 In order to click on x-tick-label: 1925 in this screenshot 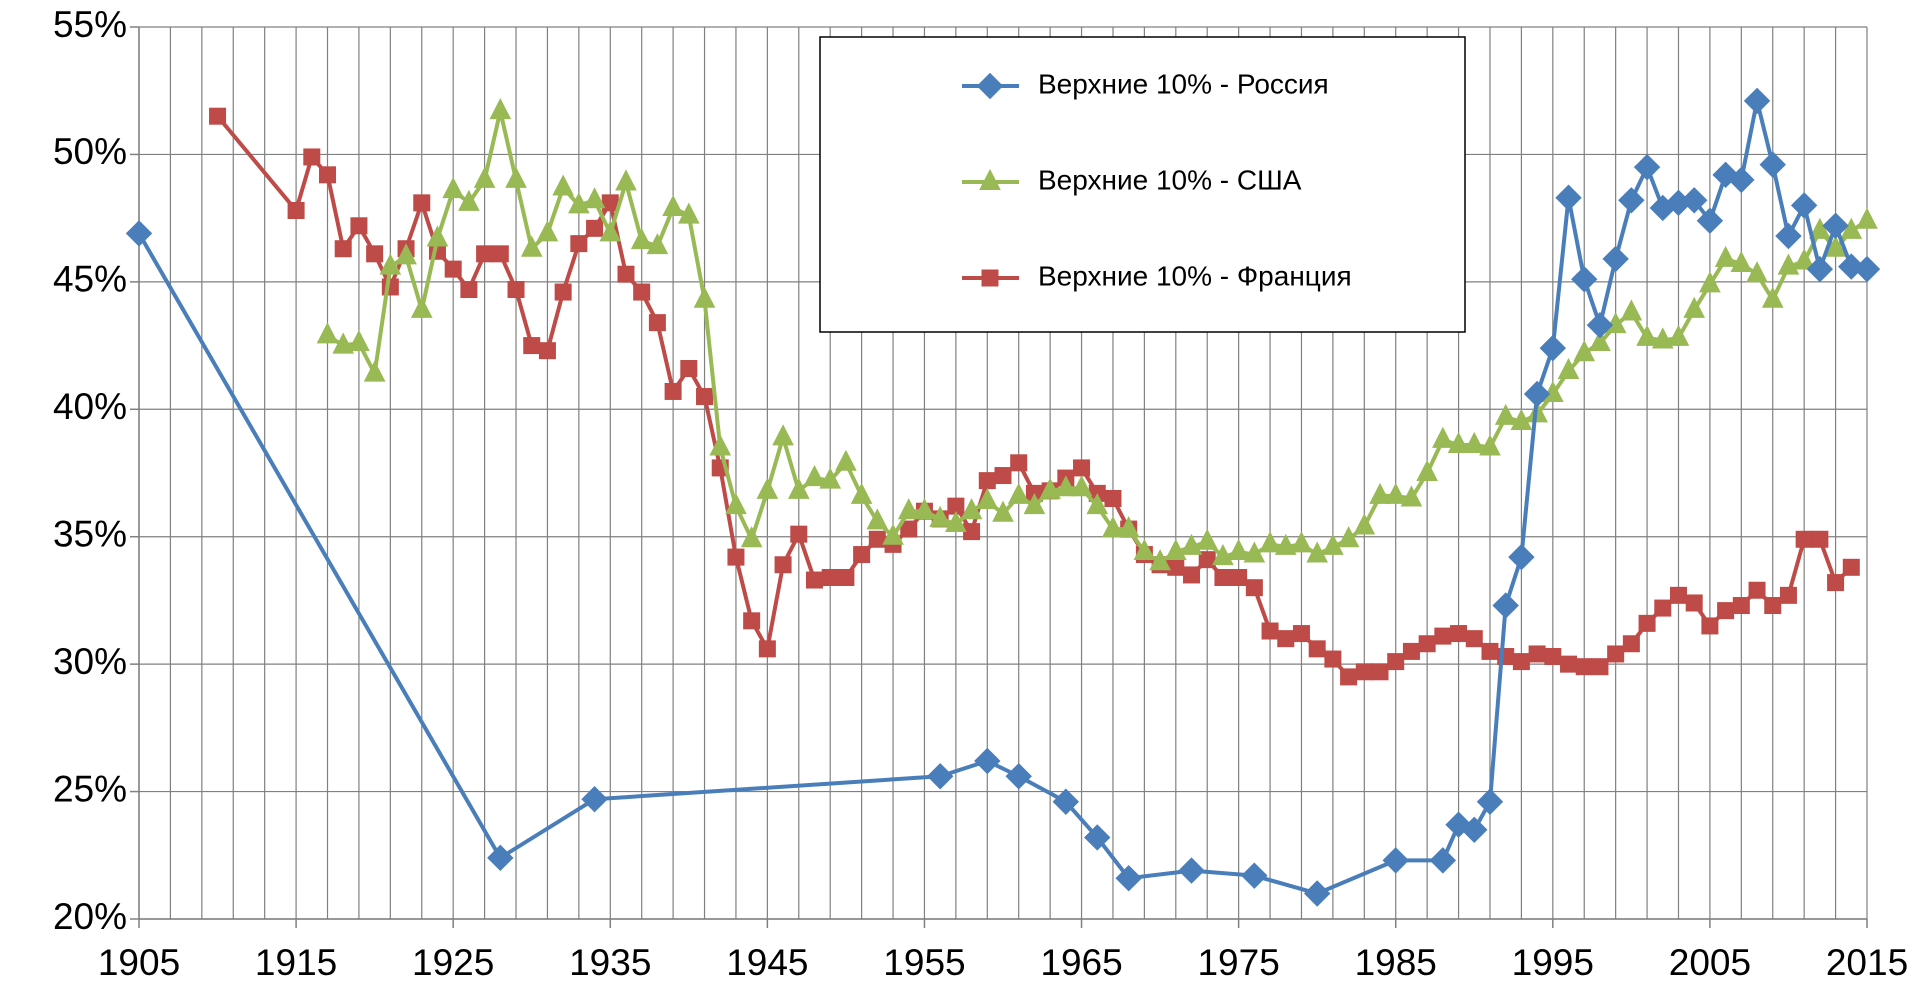, I will do `click(453, 962)`.